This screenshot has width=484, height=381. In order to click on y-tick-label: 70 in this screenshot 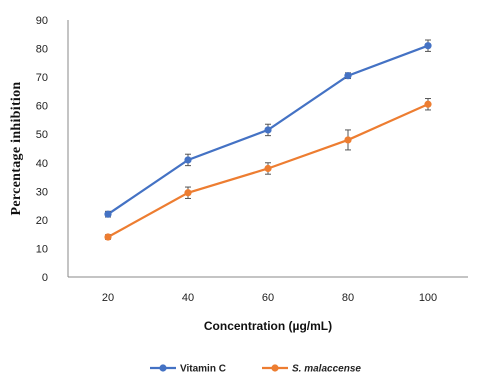, I will do `click(42, 78)`.